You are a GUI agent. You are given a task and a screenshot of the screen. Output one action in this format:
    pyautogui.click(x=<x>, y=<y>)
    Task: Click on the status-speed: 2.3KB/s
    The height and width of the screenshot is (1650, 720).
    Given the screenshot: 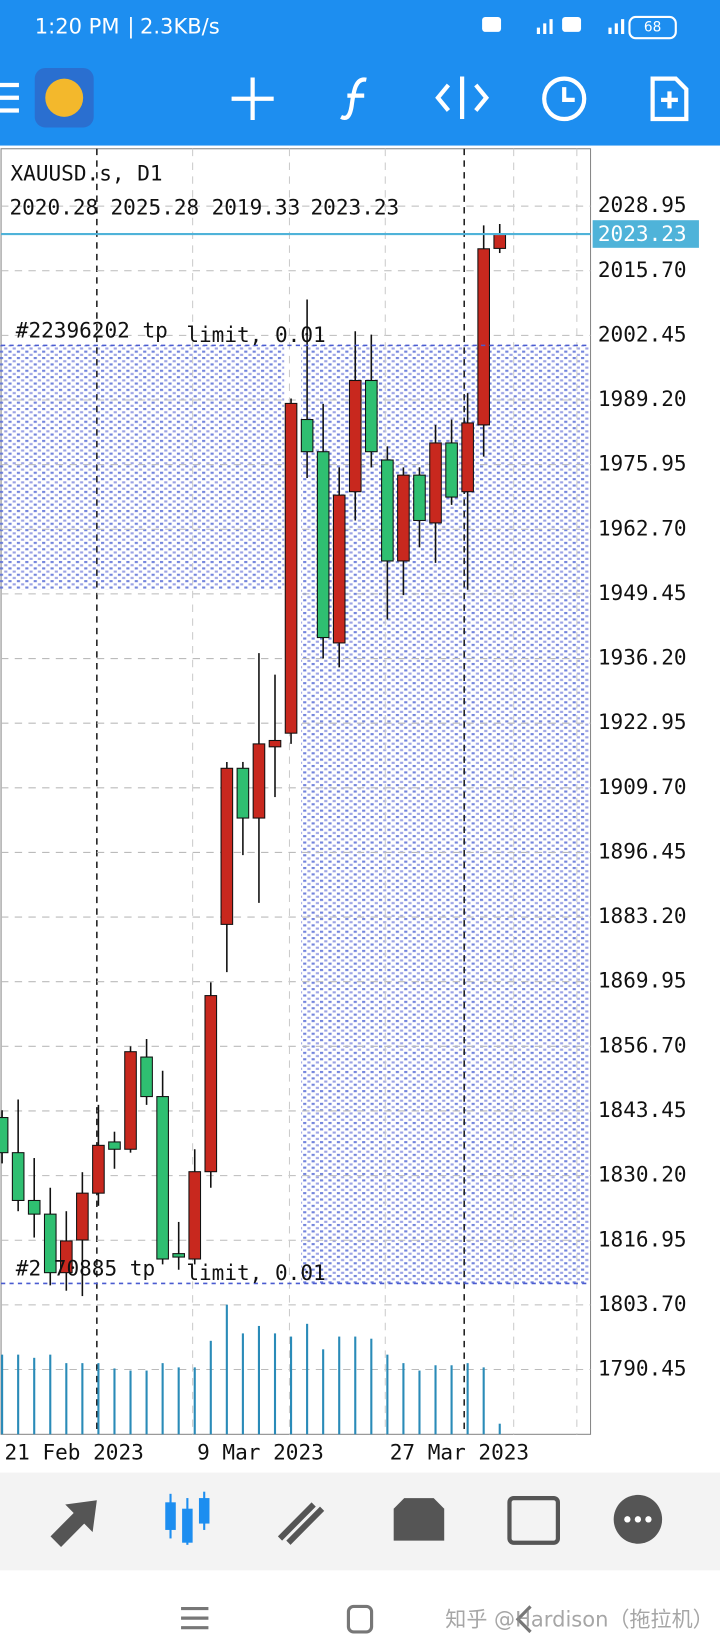 What is the action you would take?
    pyautogui.click(x=180, y=26)
    